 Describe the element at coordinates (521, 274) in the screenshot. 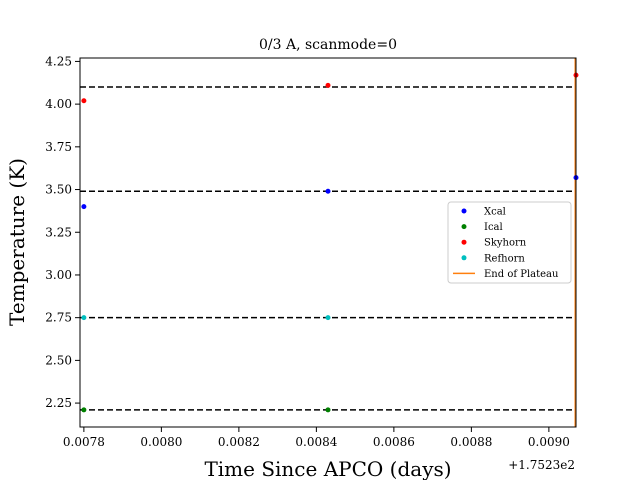

I see `legend-label: End of Plateau` at that location.